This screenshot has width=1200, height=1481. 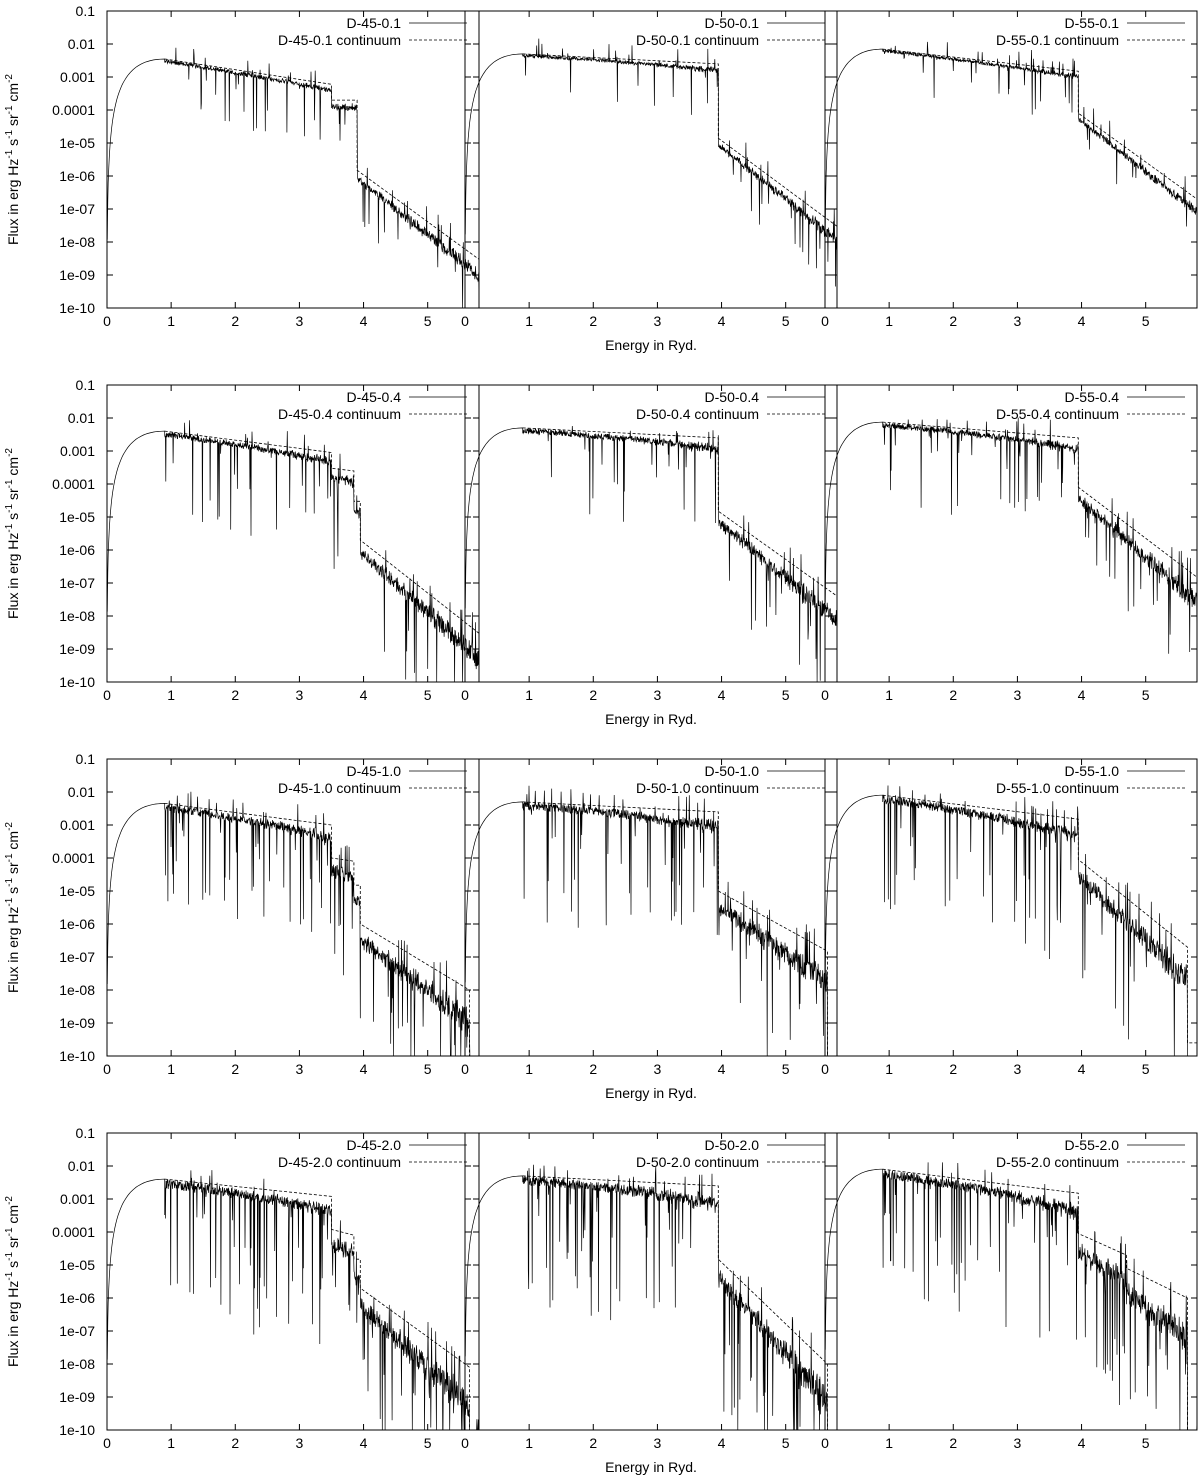 I want to click on legend-continuum-label: D-55-1.0 continuum, so click(x=1057, y=788).